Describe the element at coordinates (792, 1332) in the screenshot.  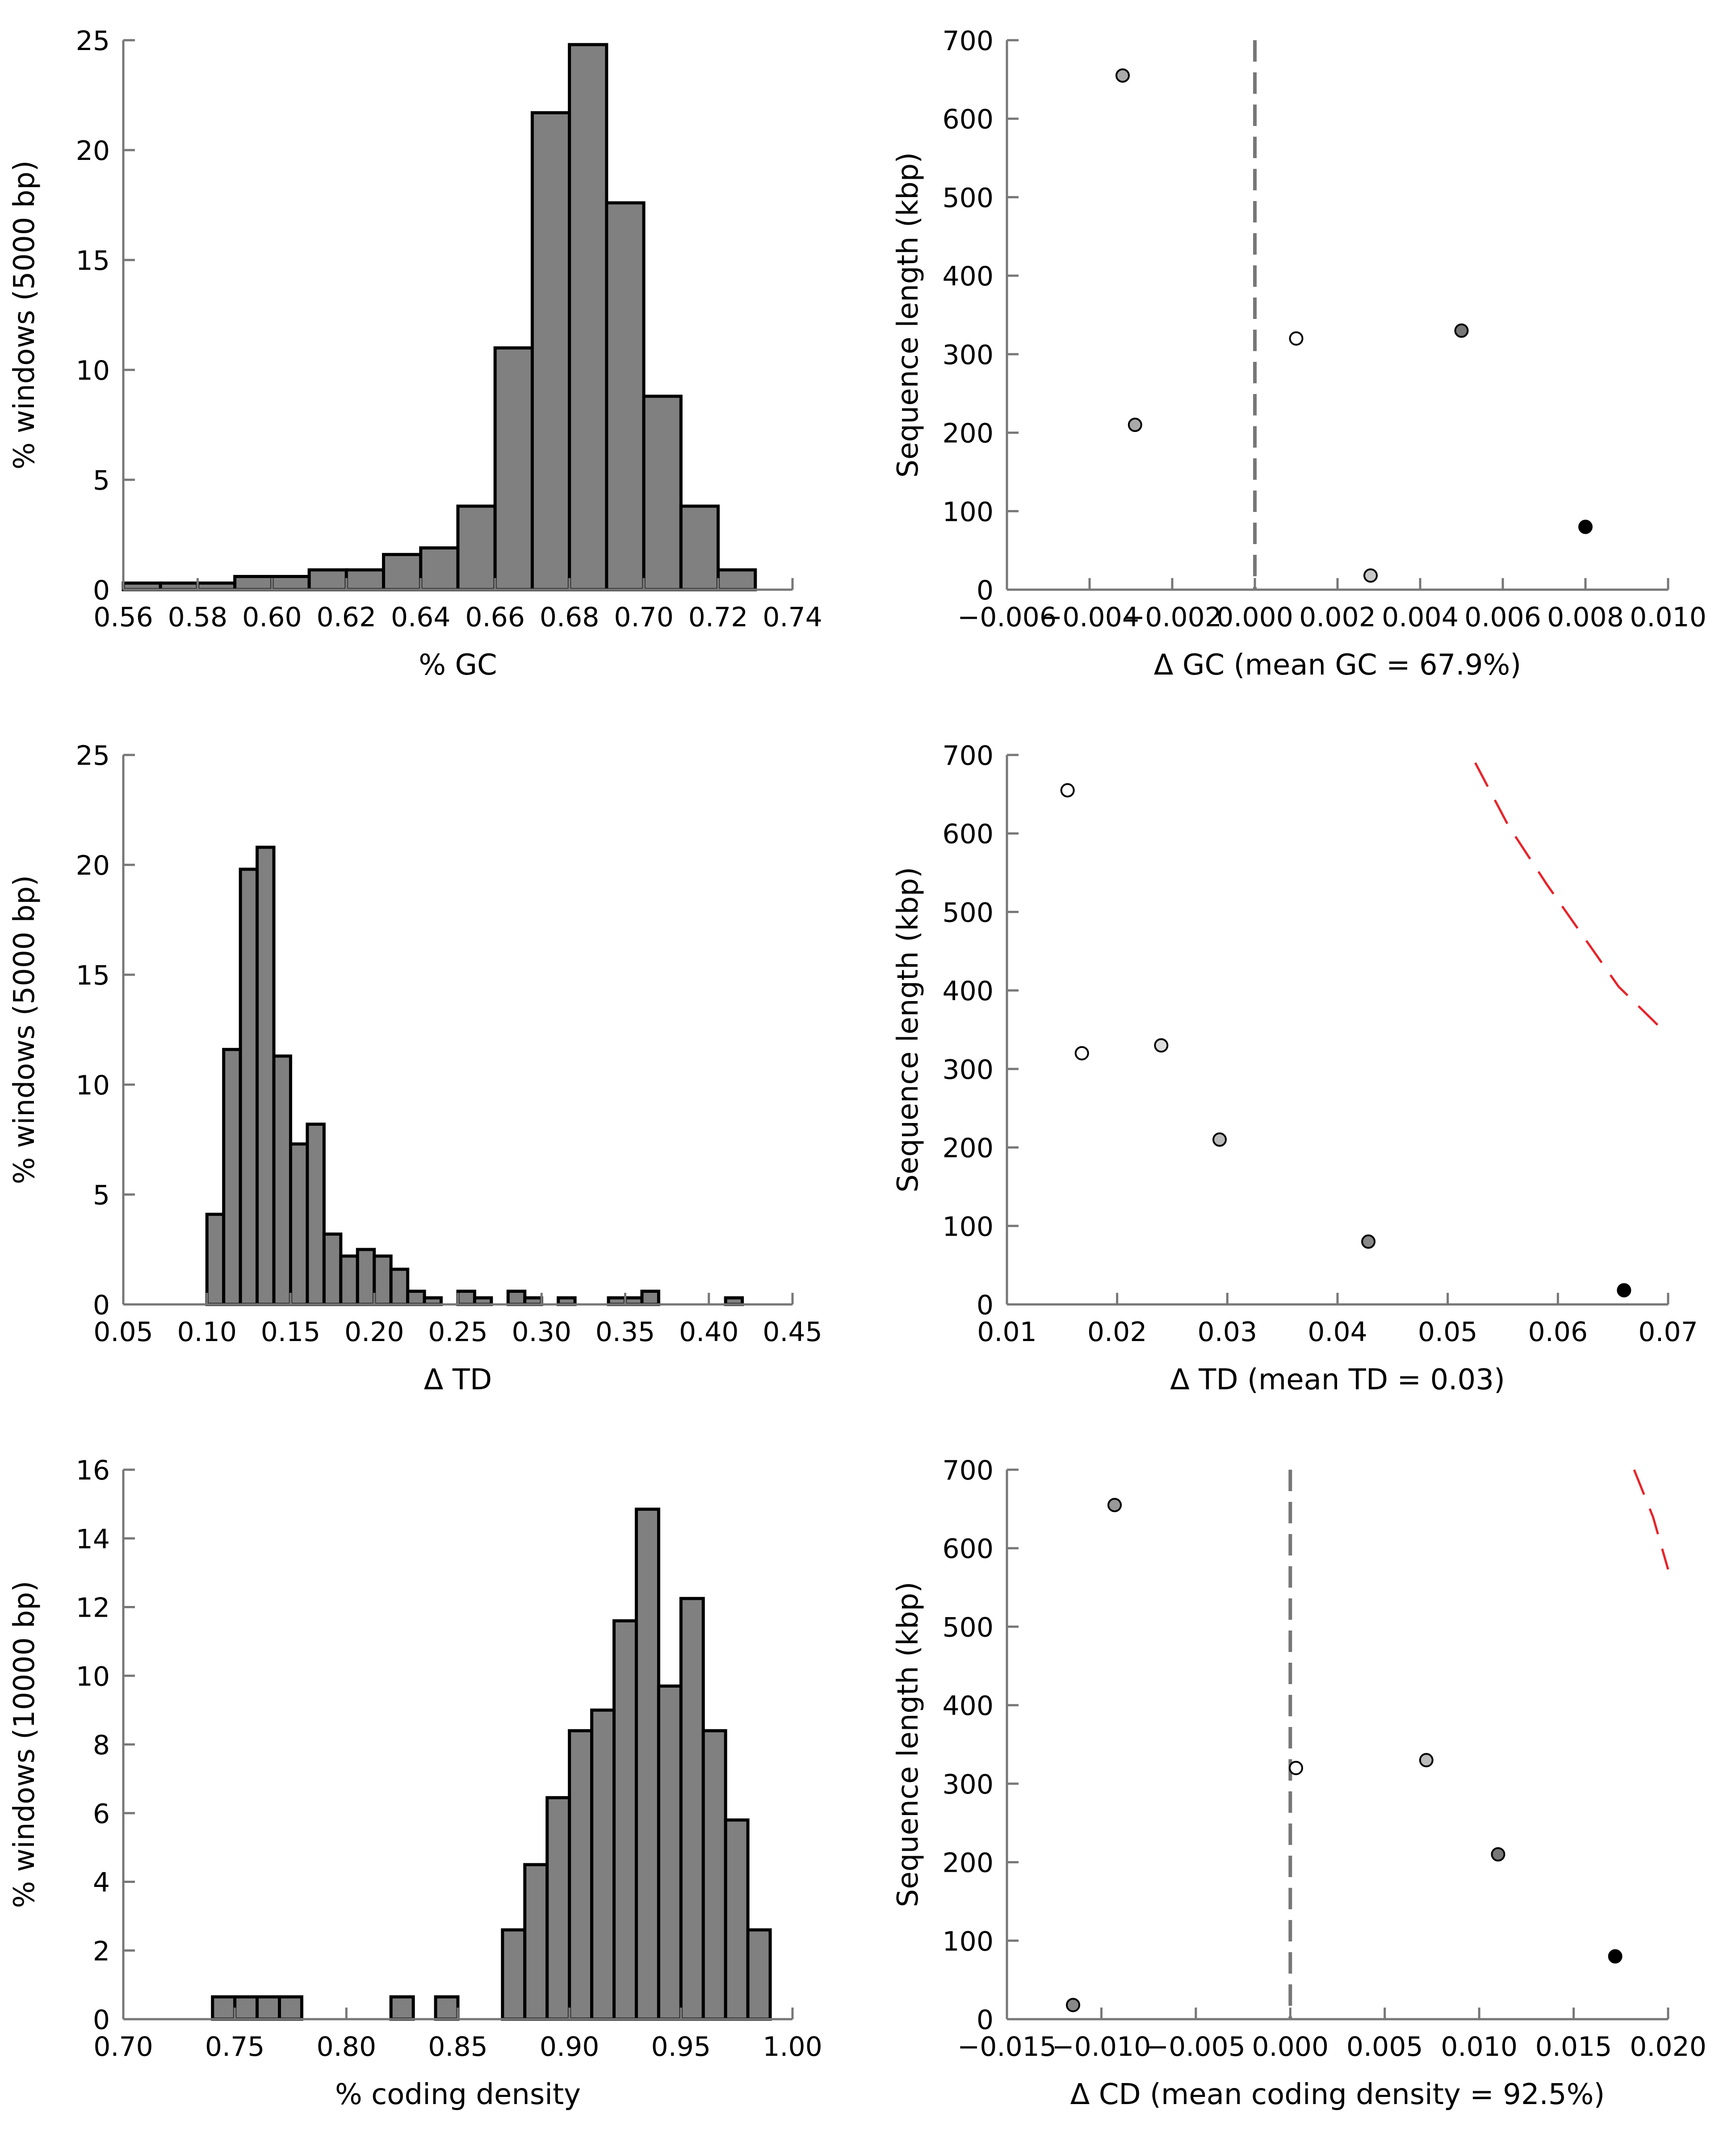
I see `x-tick-label: 0.45` at that location.